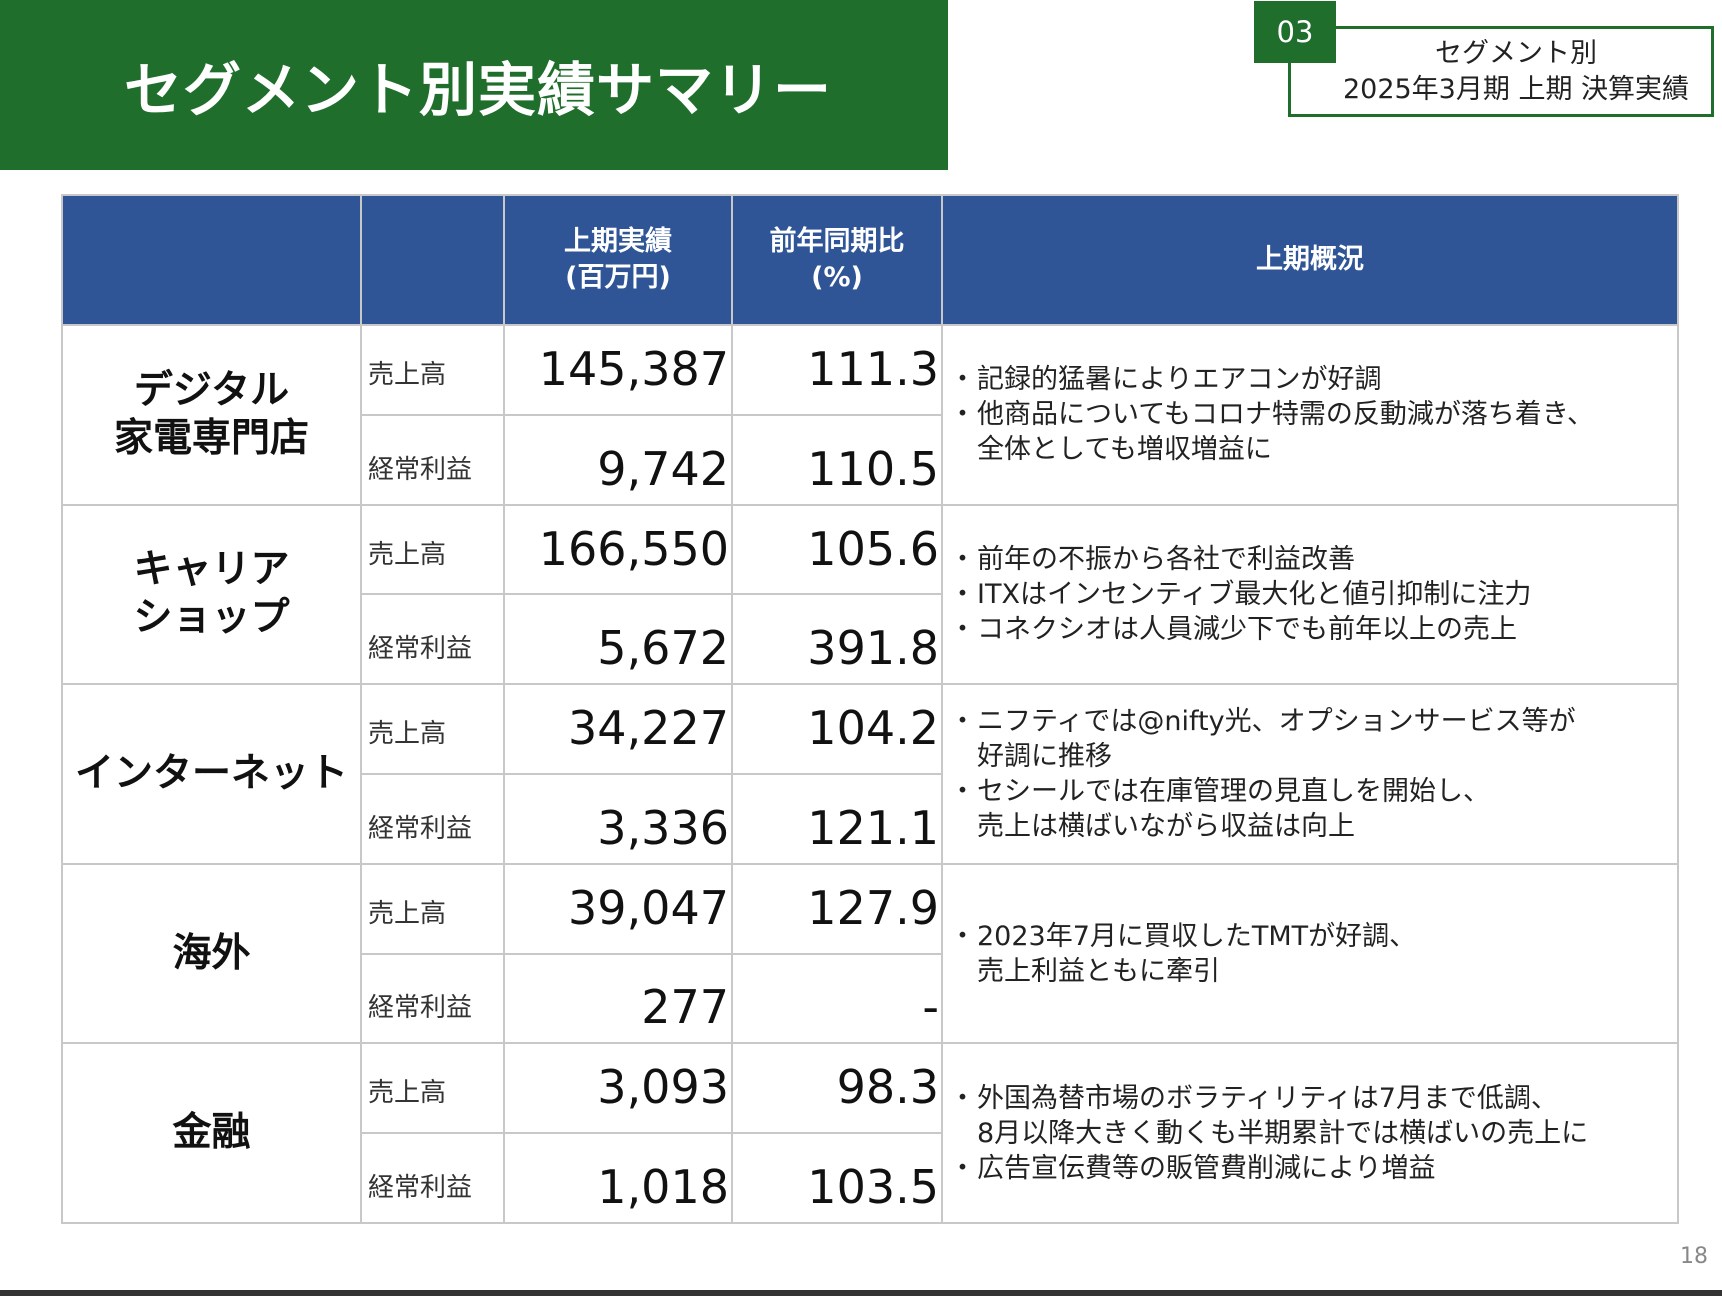  Describe the element at coordinates (1206, 1168) in the screenshot. I see `overview-note-line: 広告宣伝費等の販管費削減により増益` at that location.